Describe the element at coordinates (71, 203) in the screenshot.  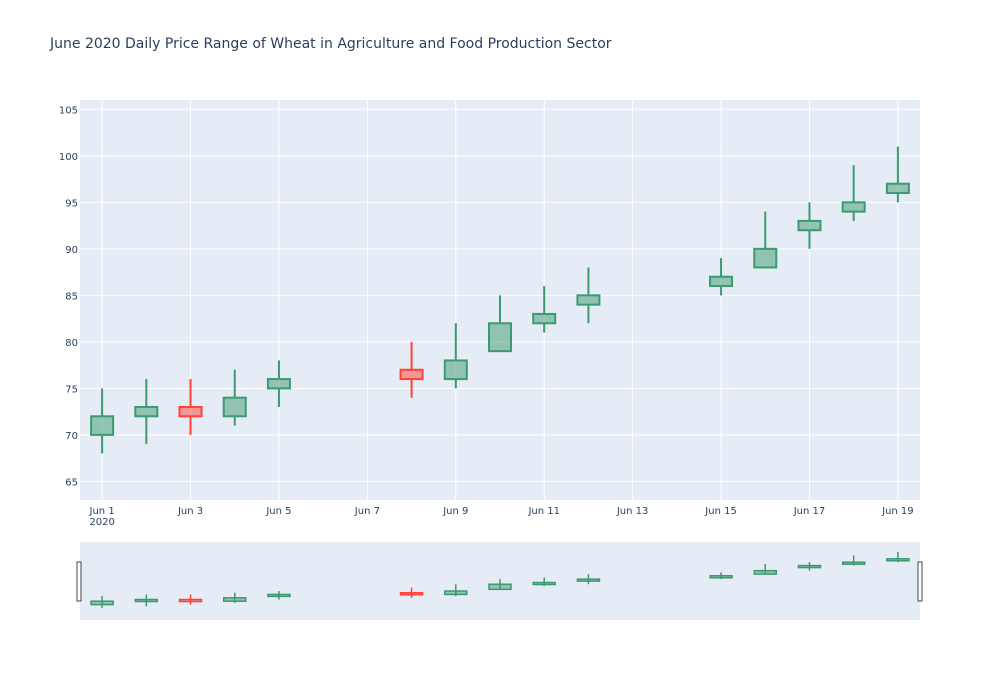
I see `y-tick-label: 95` at that location.